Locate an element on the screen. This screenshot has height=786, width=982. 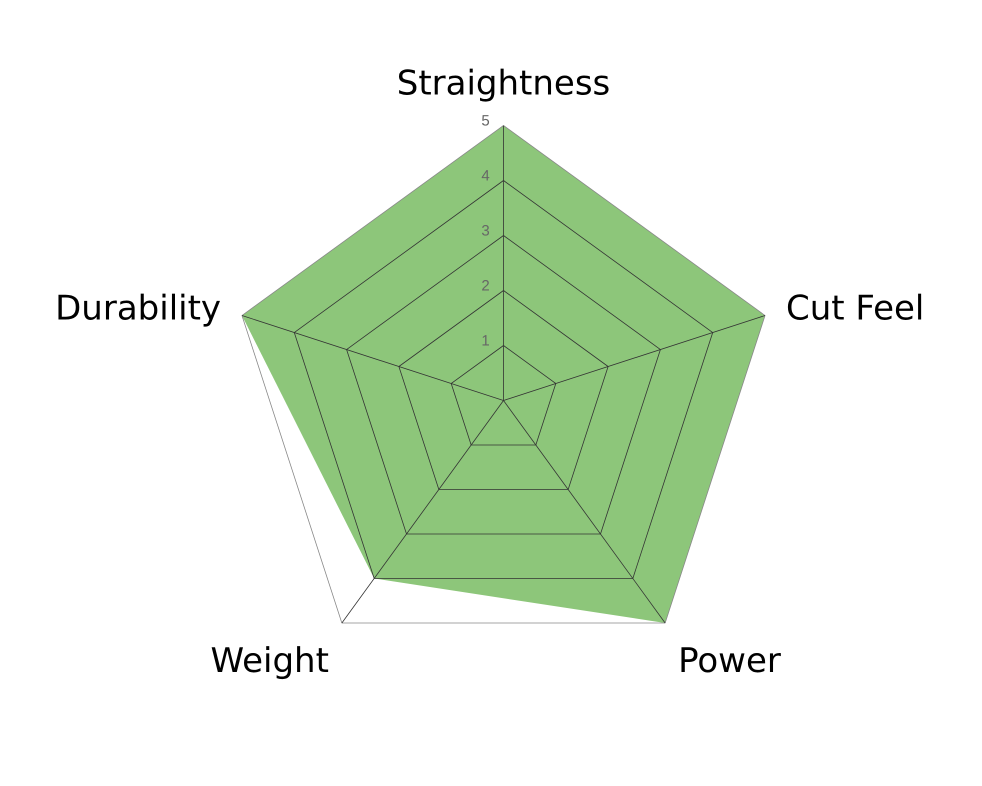
y-tick-label: 1 is located at coordinates (485, 341).